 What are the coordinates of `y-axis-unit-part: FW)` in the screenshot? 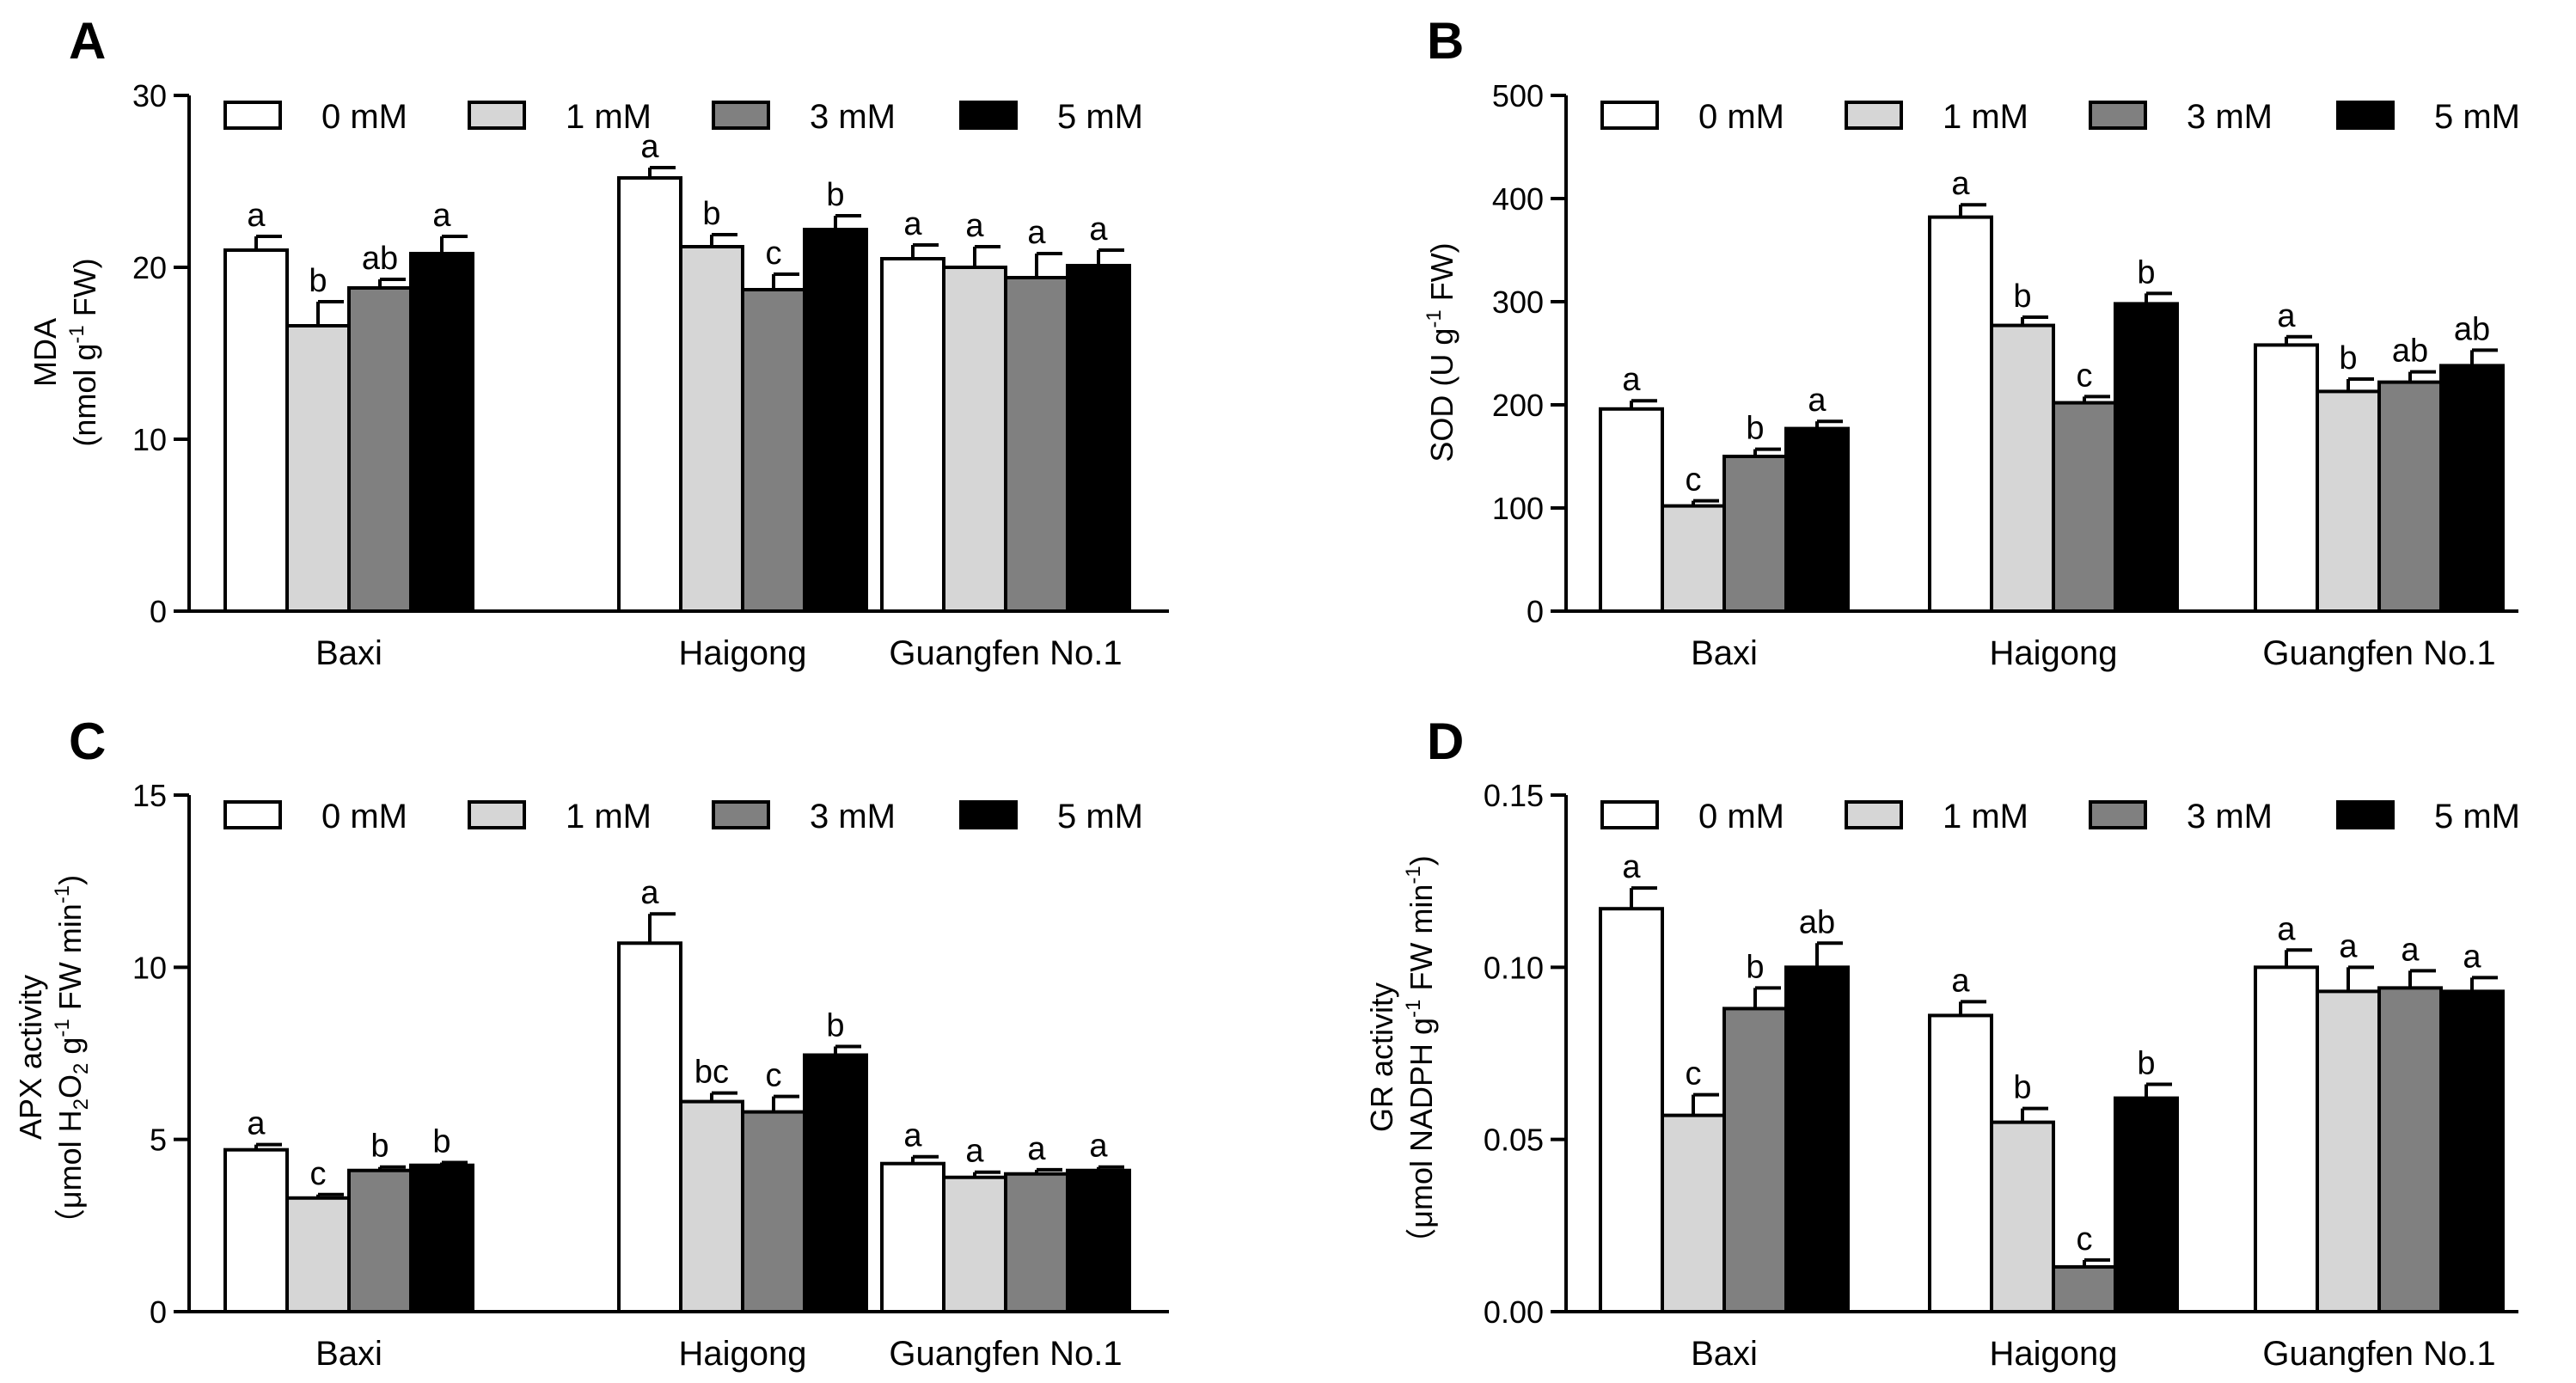 It's located at (84, 291).